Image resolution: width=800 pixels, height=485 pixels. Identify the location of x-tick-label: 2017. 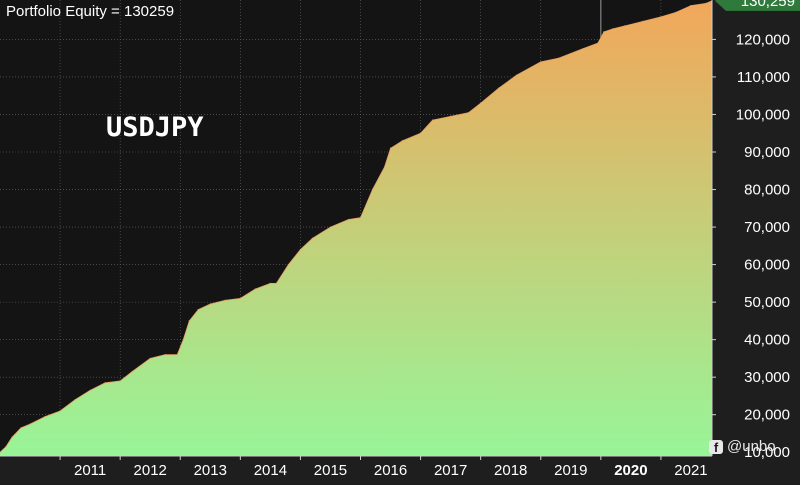
(450, 470).